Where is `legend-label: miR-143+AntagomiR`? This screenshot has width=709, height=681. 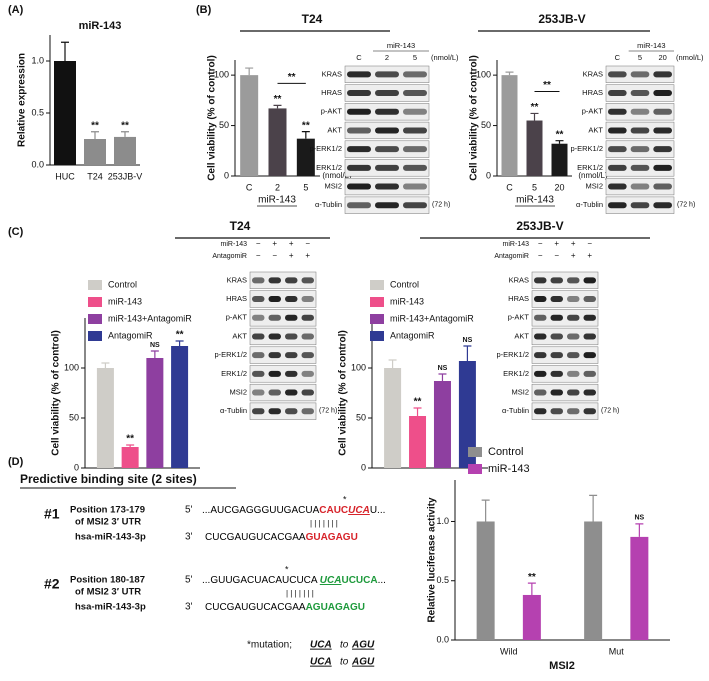 legend-label: miR-143+AntagomiR is located at coordinates (150, 318).